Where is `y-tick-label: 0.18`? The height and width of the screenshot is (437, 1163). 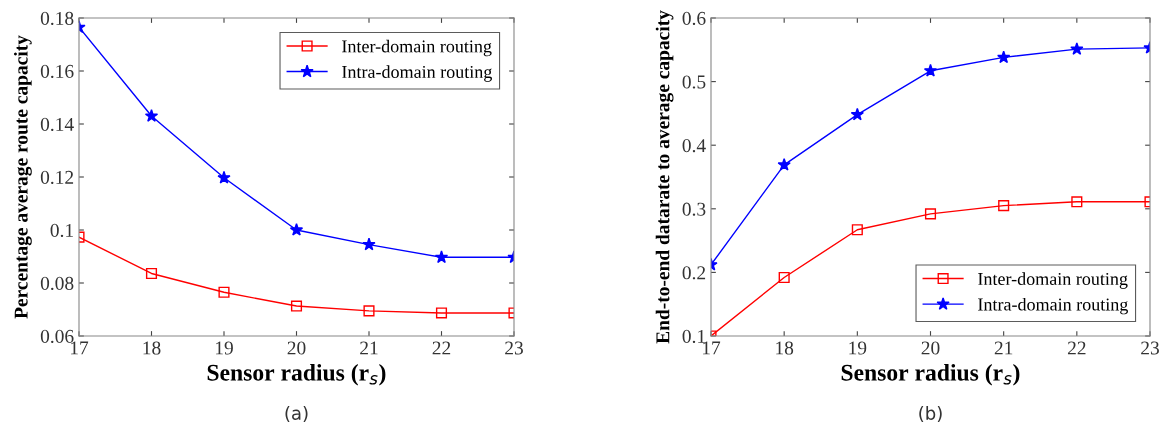
y-tick-label: 0.18 is located at coordinates (57, 18).